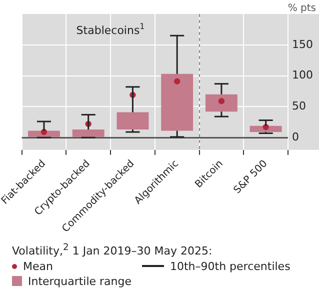 This screenshot has height=297, width=319. Describe the element at coordinates (113, 250) in the screenshot. I see `legend-title: Volatility,$^{2}$ 1 Jan 2019–30 May 2025:` at that location.